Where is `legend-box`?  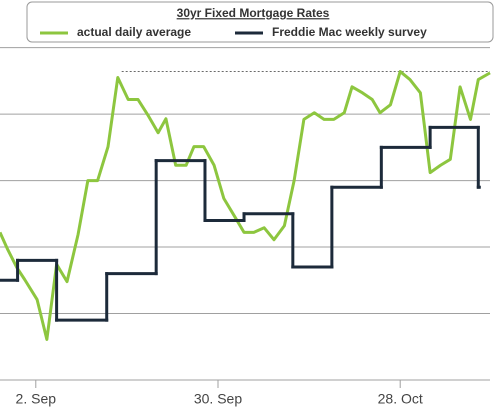
legend-box is located at coordinates (260, 22).